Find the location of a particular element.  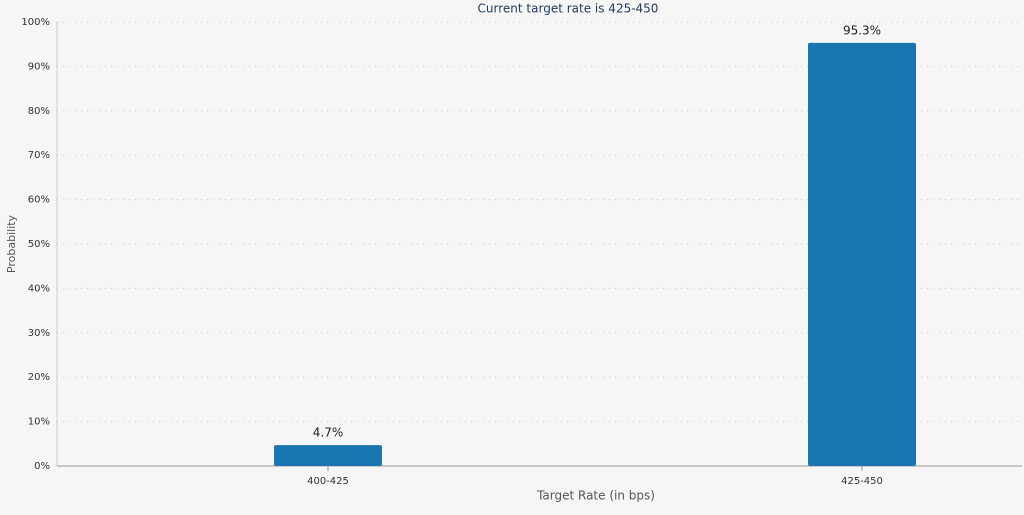

y-tick-label: 70% is located at coordinates (39, 155).